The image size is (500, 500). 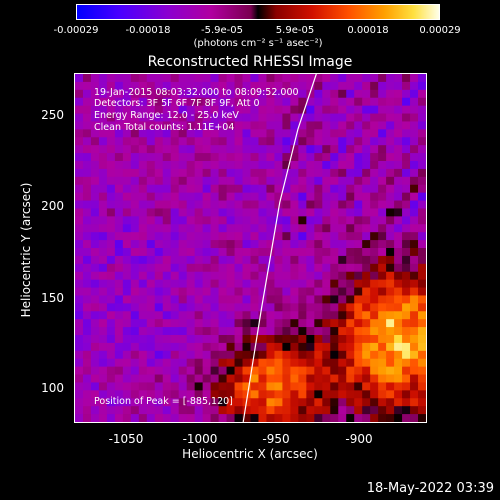 What do you see at coordinates (295, 30) in the screenshot?
I see `colorbar-tick: 5.9e-05` at bounding box center [295, 30].